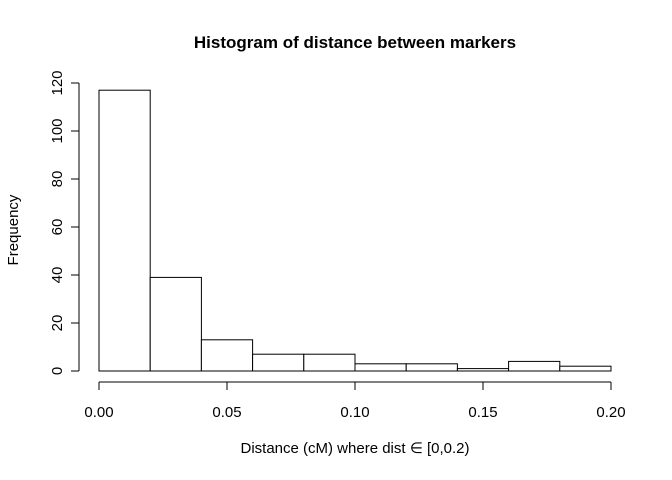 This screenshot has width=672, height=480. I want to click on y-tick-label: 80, so click(57, 179).